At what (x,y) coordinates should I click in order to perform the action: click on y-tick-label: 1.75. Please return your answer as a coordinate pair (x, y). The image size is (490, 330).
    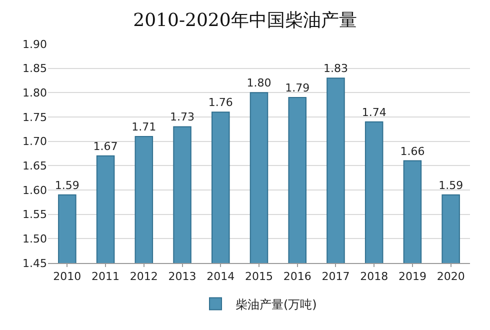
    Looking at the image, I should click on (34, 117).